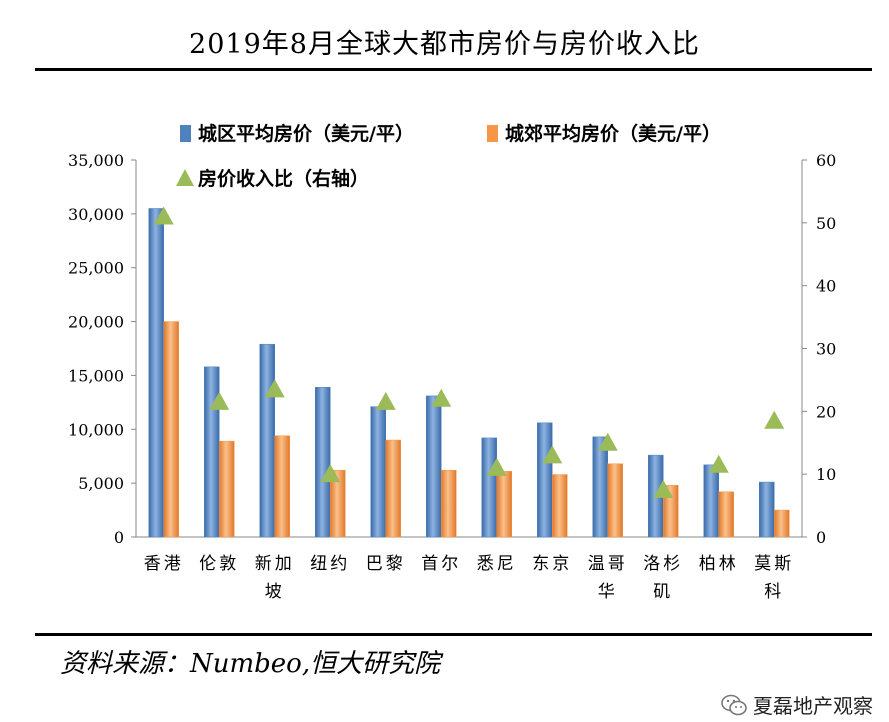 This screenshot has width=889, height=722. I want to click on left-tick-label: 20,000, so click(96, 322).